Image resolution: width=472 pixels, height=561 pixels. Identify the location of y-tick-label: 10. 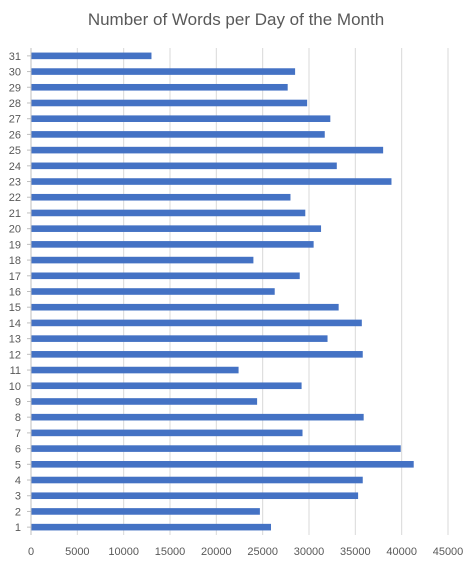
(15, 387).